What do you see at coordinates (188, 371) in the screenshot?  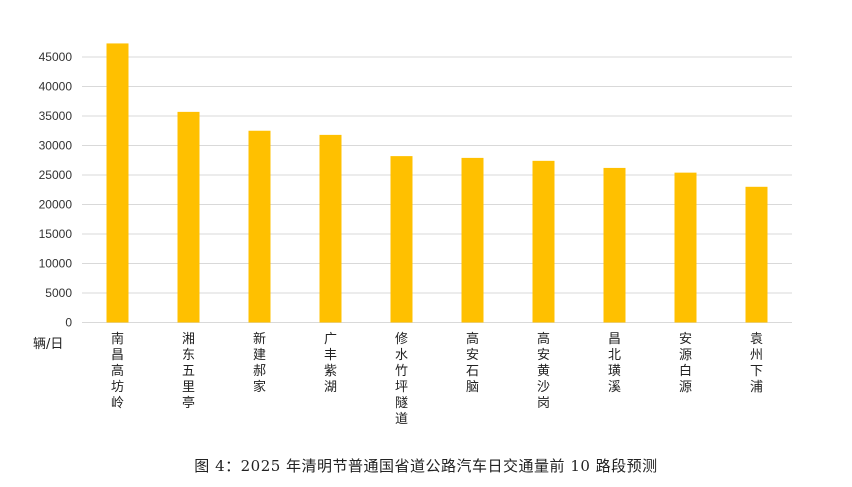 I see `x-category-label: 湘东五里亭` at bounding box center [188, 371].